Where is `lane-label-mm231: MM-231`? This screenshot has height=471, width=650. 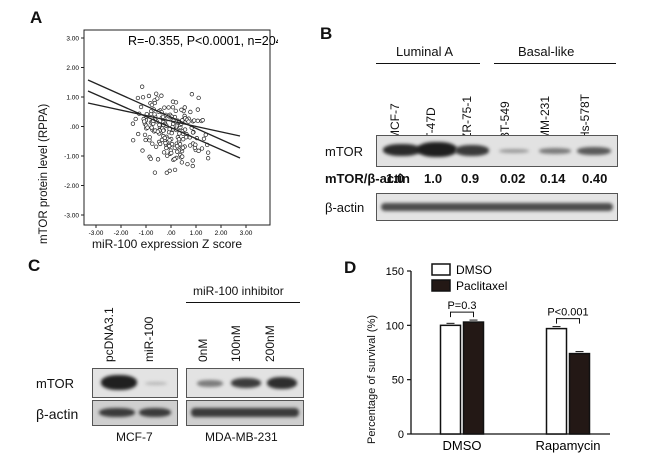 lane-label-mm231: MM-231 is located at coordinates (545, 117).